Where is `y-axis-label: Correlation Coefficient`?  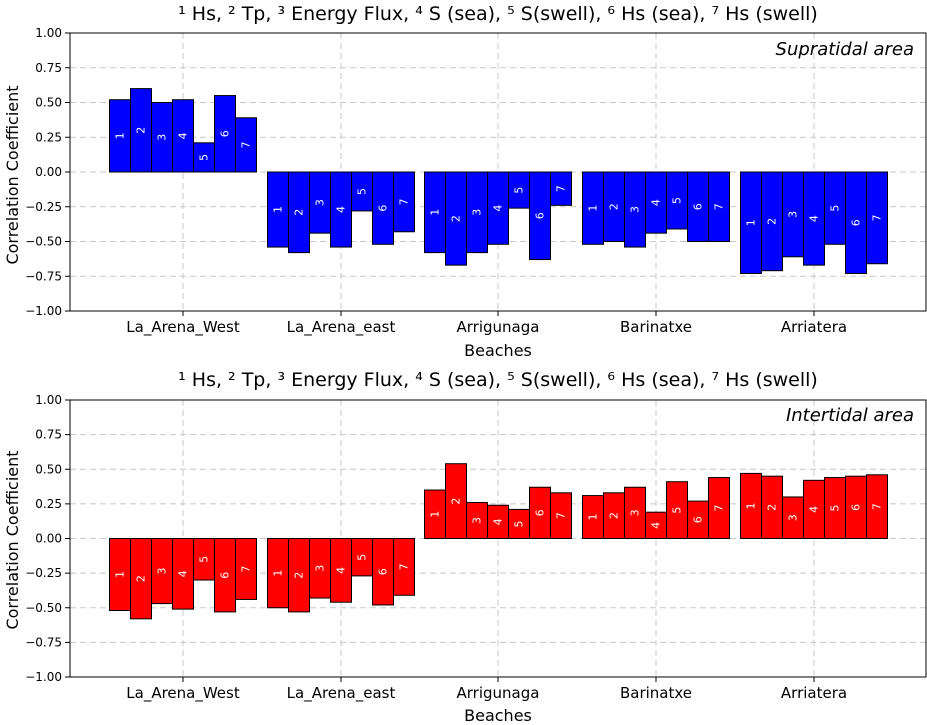
y-axis-label: Correlation Coefficient is located at coordinates (12, 539).